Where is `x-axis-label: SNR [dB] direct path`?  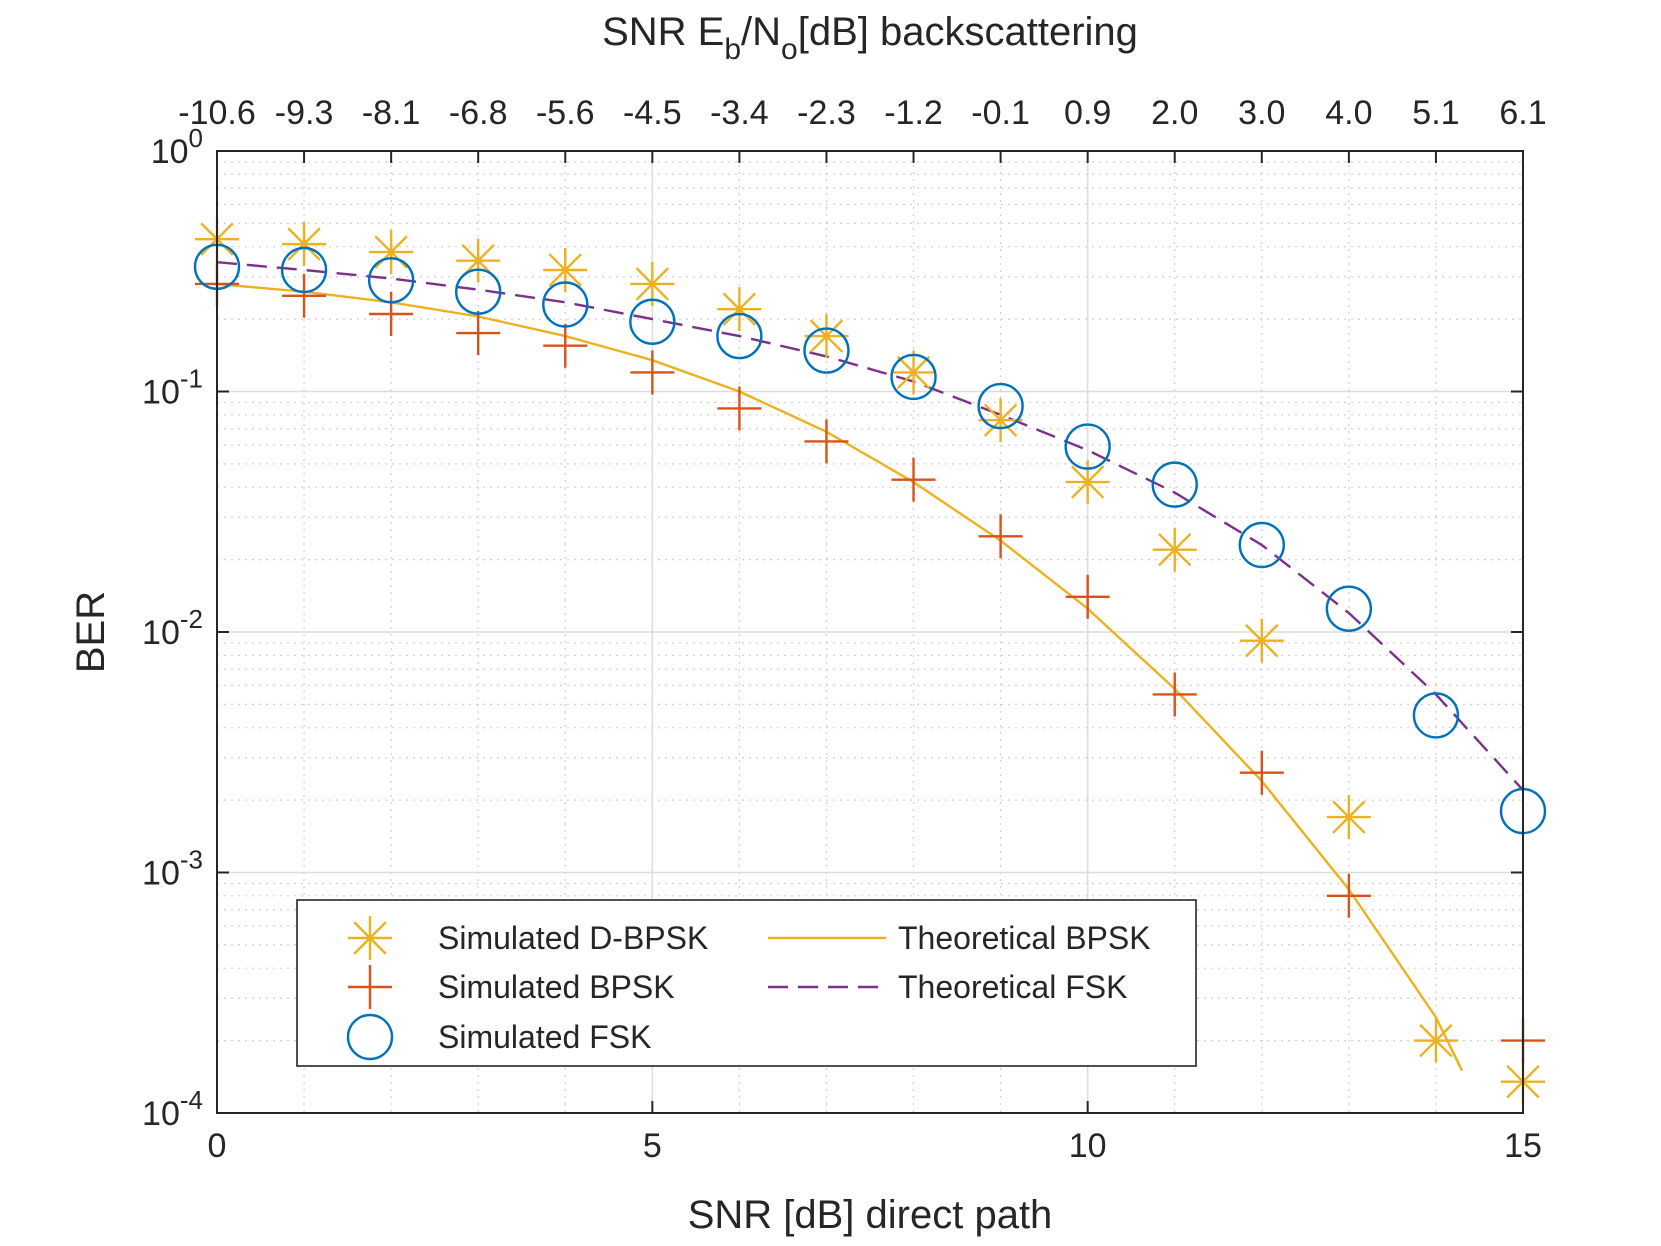
x-axis-label: SNR [dB] direct path is located at coordinates (870, 1215).